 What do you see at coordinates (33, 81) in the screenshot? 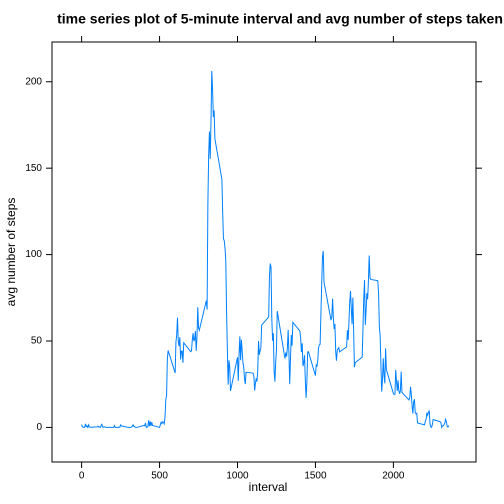
I see `y-tick-label: 200` at bounding box center [33, 81].